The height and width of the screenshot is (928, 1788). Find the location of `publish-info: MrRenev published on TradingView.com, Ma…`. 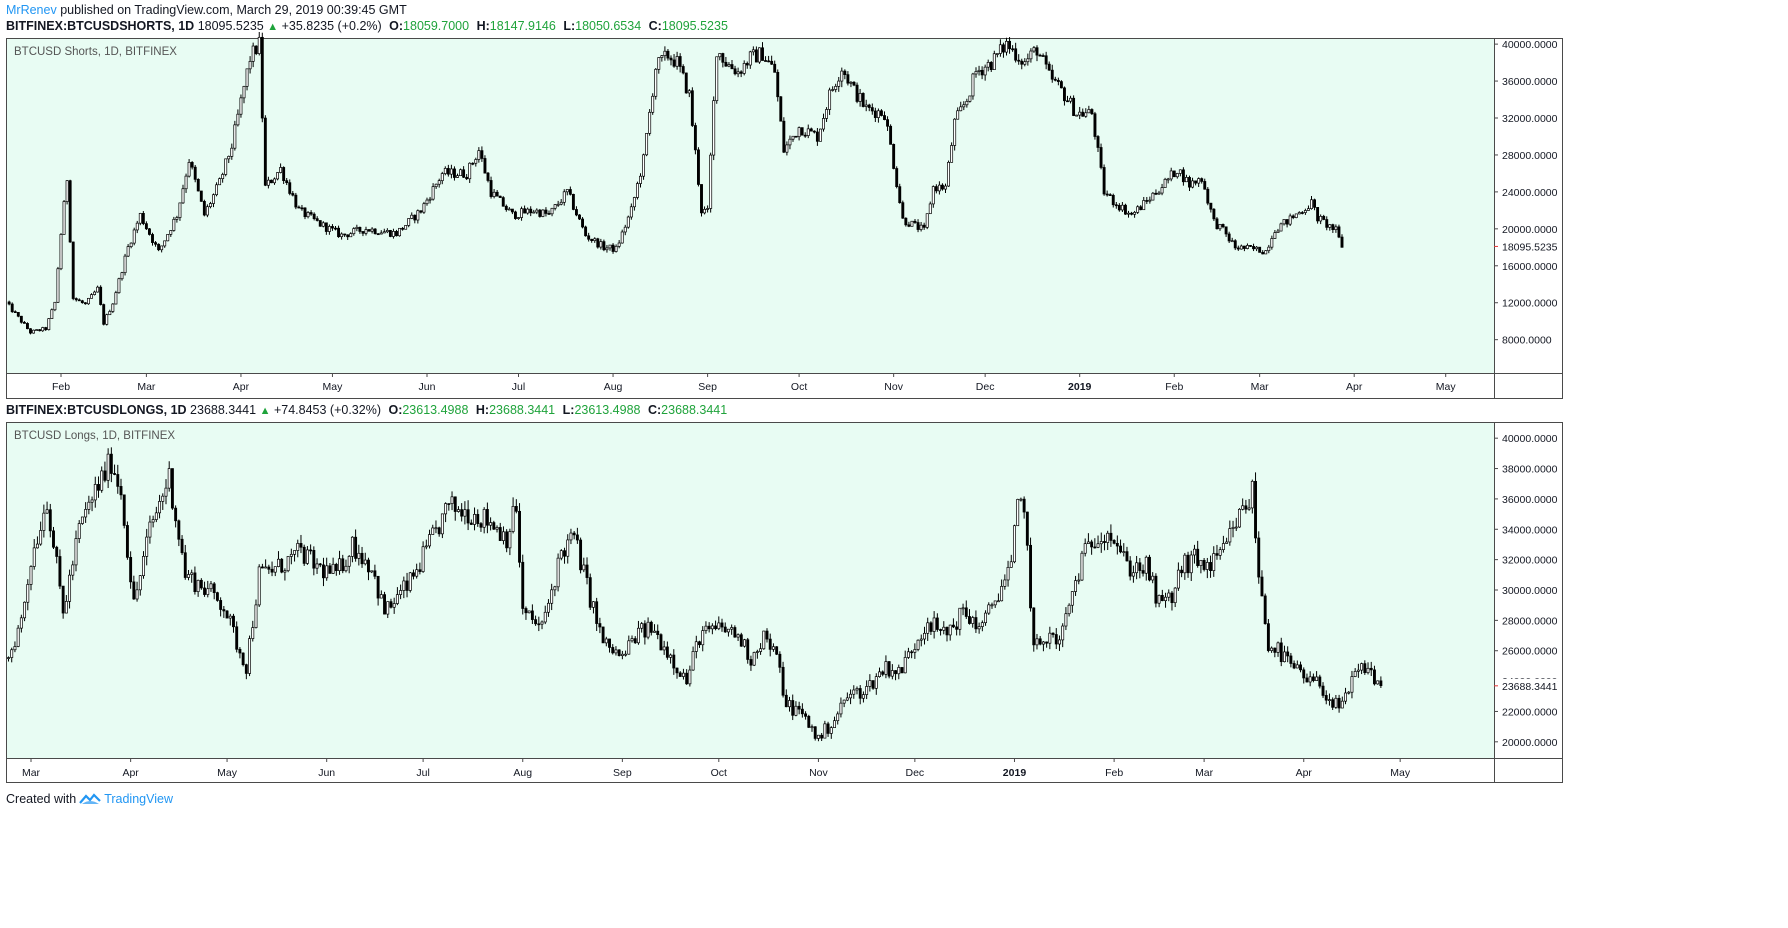

publish-info: MrRenev published on TradingView.com, Ma… is located at coordinates (206, 10).